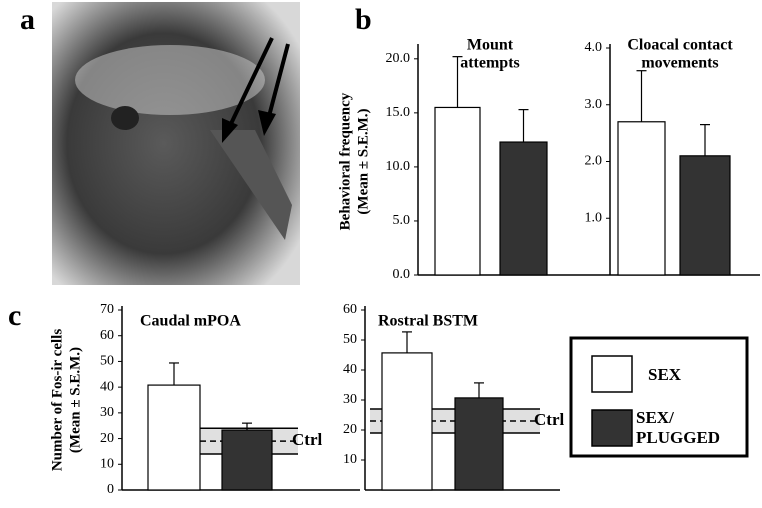 The width and height of the screenshot is (762, 508). Describe the element at coordinates (110, 489) in the screenshot. I see `y-tick-label: 0` at that location.